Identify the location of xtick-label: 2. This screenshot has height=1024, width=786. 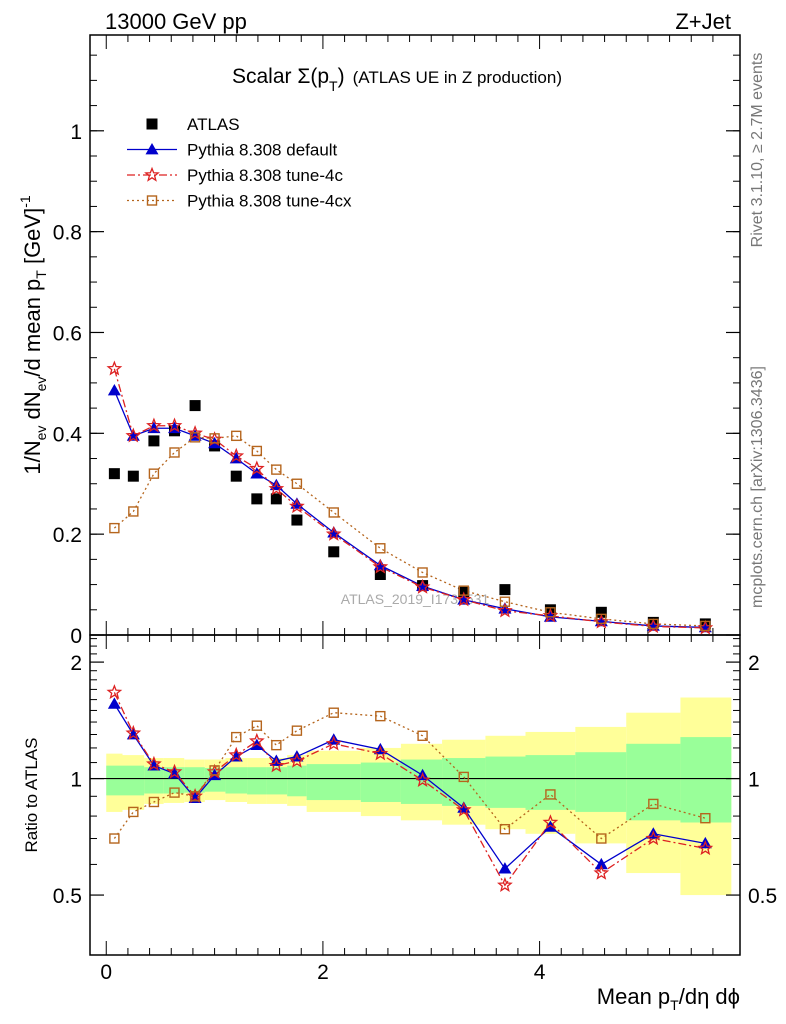
(323, 972).